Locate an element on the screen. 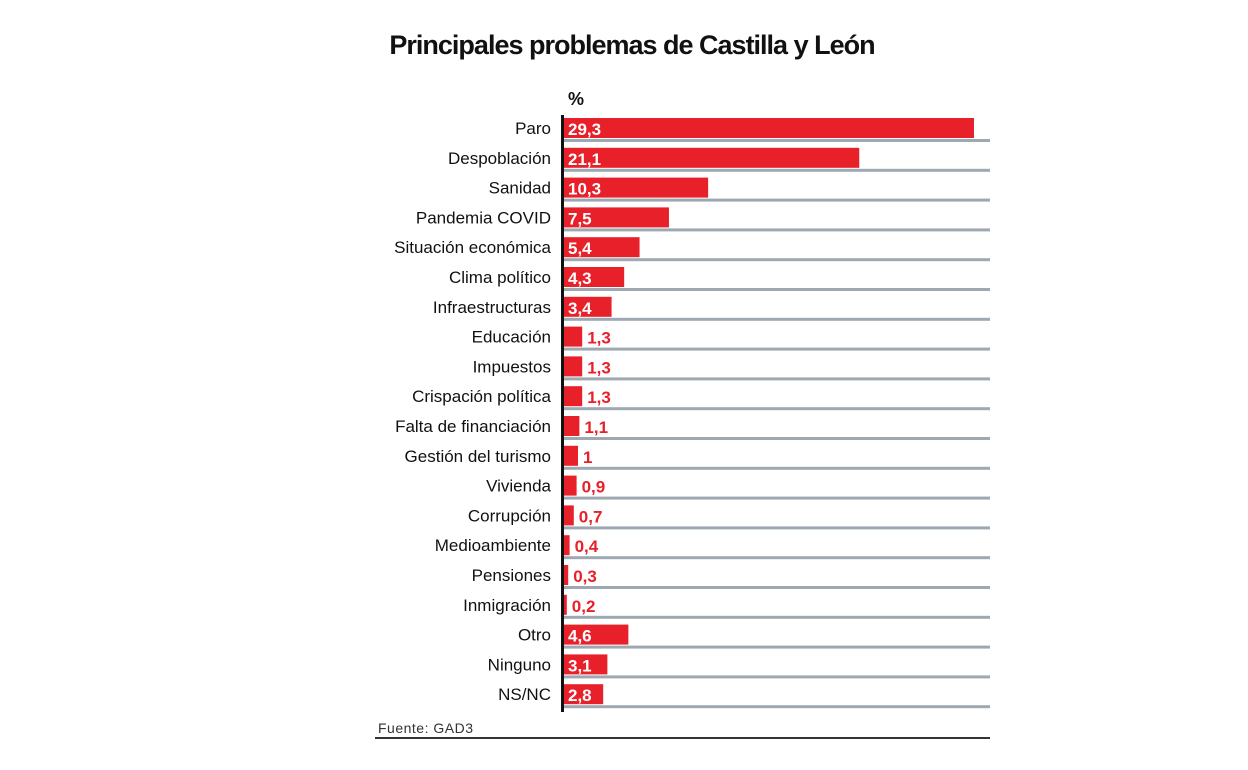  category-label: Despoblación is located at coordinates (499, 158).